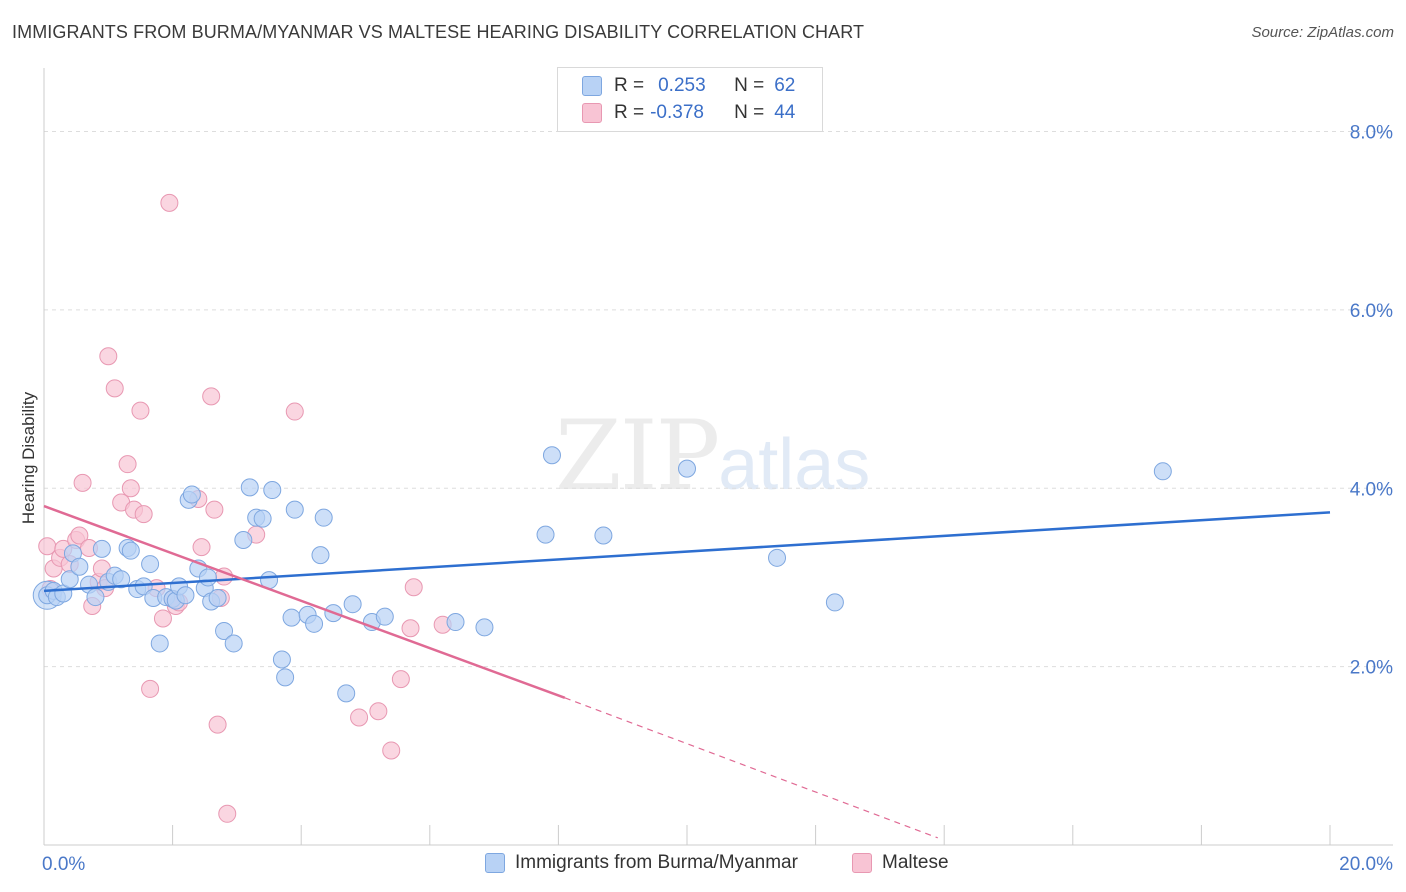 This screenshot has width=1406, height=892. I want to click on legend-r-value: 0.253, so click(682, 85).